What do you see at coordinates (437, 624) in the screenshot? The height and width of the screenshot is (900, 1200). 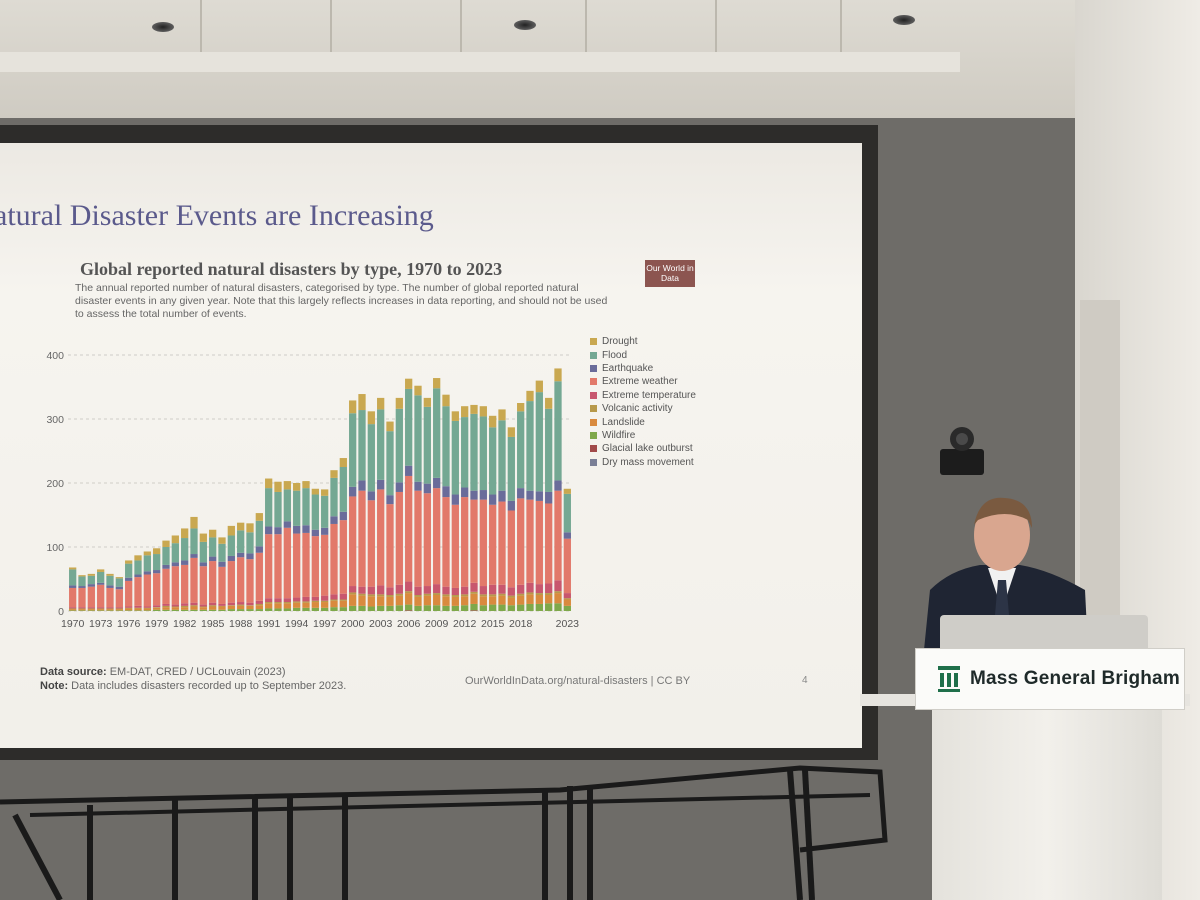 I see `x-tick-label: 2009` at bounding box center [437, 624].